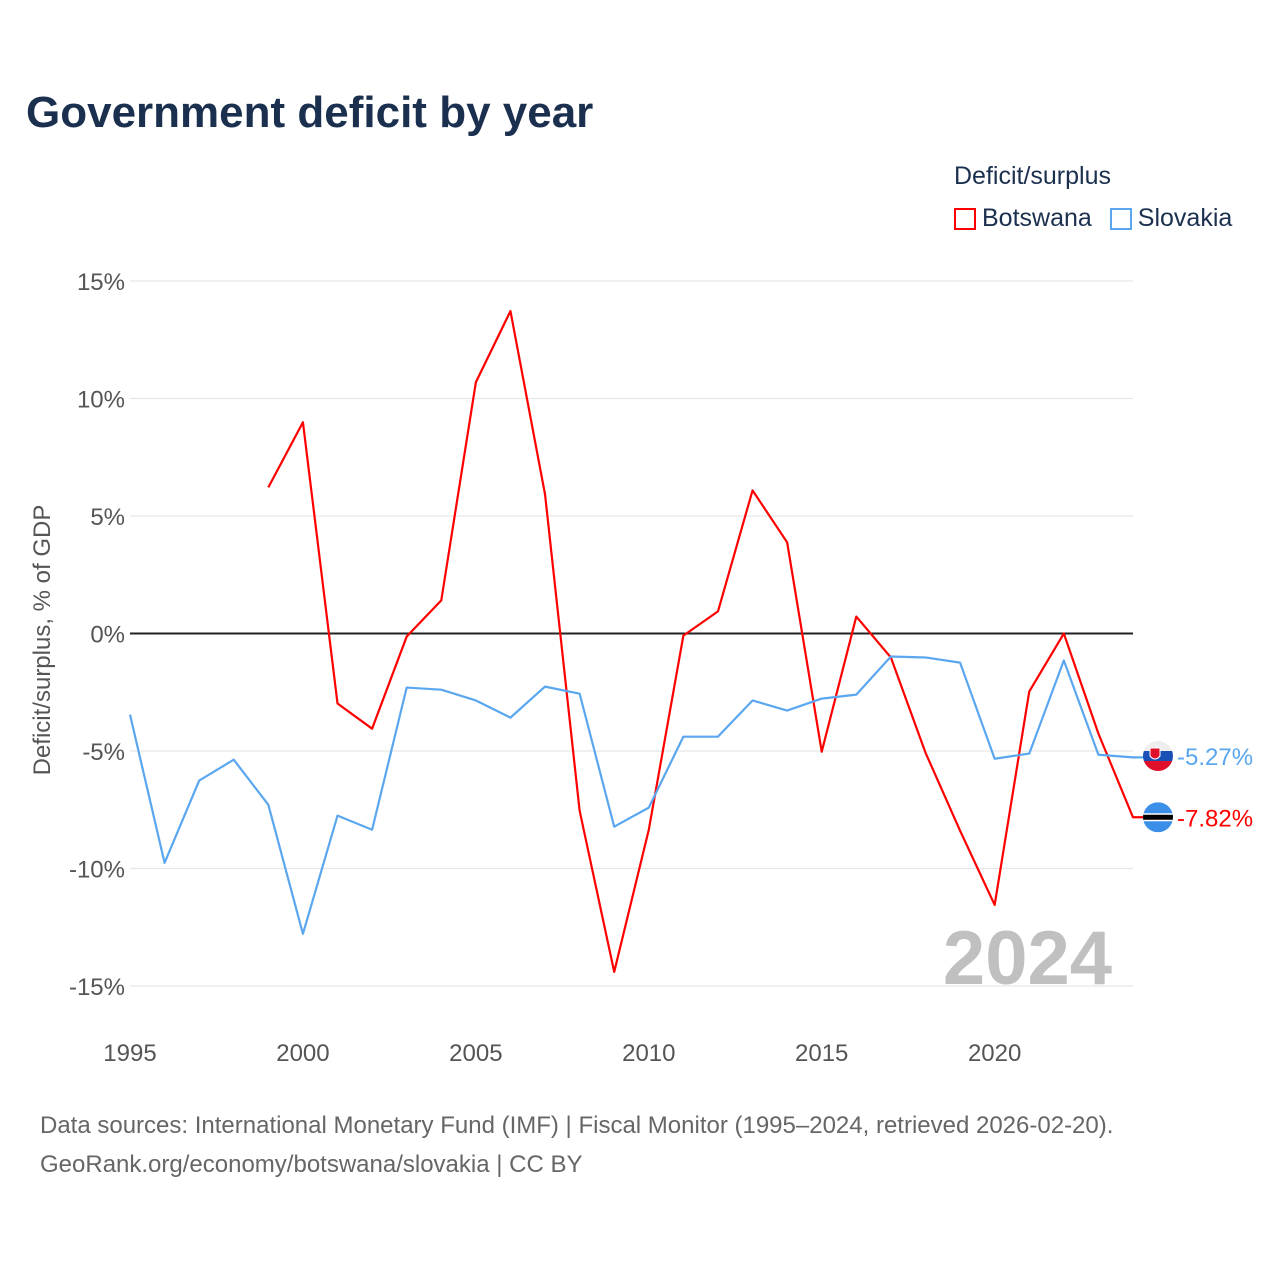 The image size is (1280, 1280). Describe the element at coordinates (101, 400) in the screenshot. I see `y-tick-label: 10%` at that location.